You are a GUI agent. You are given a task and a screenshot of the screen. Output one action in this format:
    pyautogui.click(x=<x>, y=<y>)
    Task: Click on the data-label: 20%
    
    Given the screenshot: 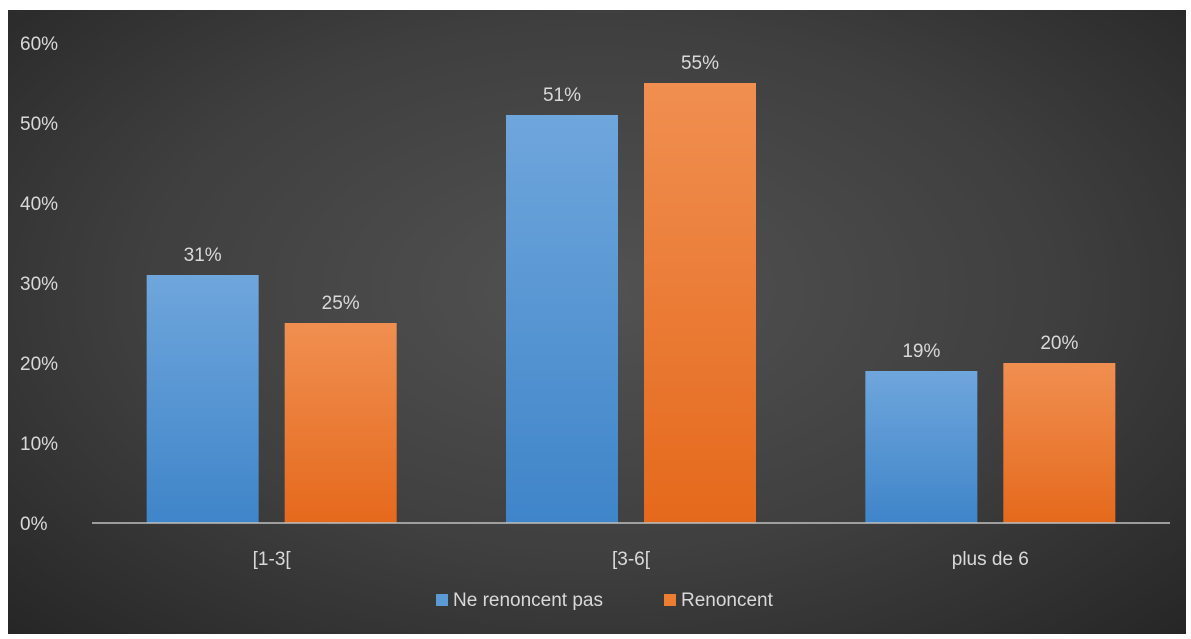 What is the action you would take?
    pyautogui.click(x=1059, y=343)
    